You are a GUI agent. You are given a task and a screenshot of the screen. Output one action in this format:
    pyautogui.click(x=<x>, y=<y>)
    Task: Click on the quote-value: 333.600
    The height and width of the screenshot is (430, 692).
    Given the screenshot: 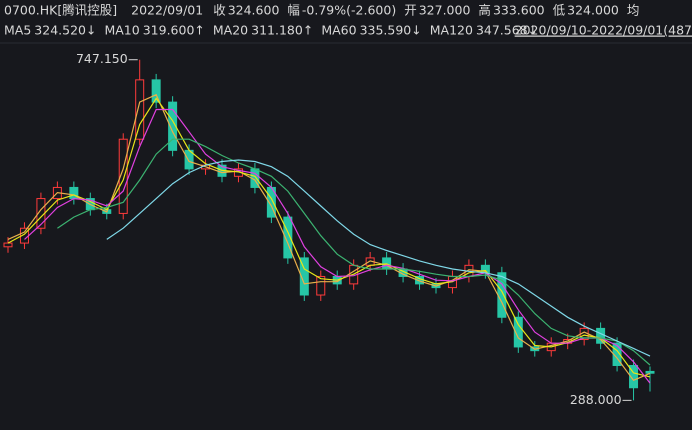 What is the action you would take?
    pyautogui.click(x=519, y=10)
    